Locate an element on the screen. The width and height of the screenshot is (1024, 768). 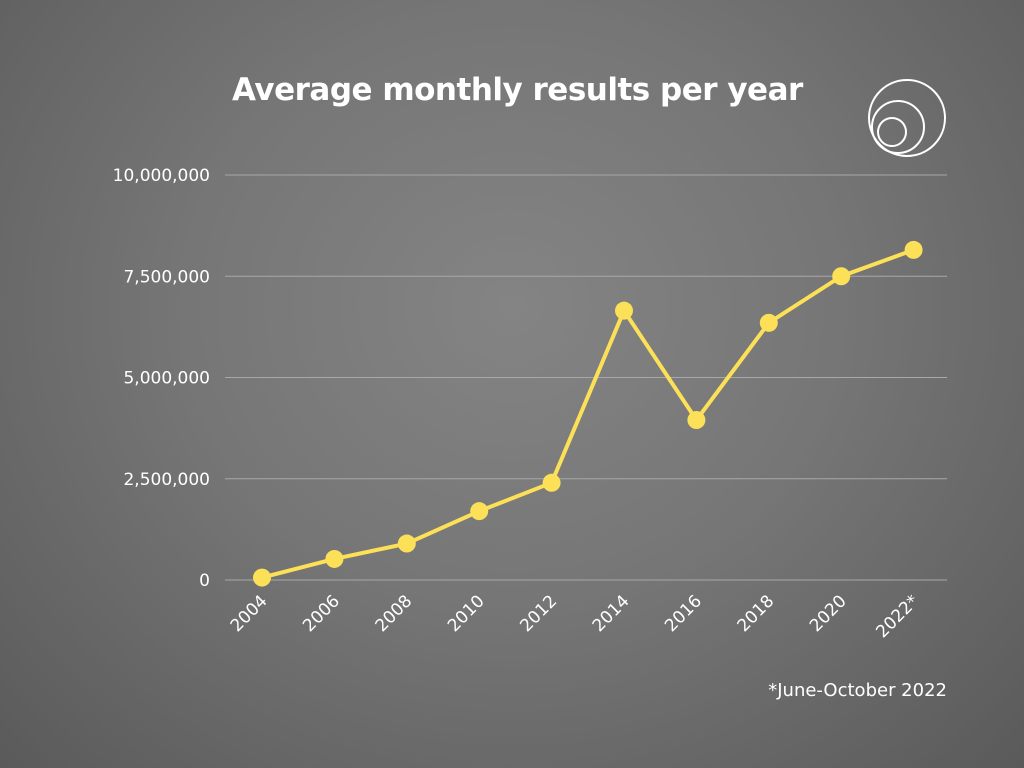
y-tick-label: 0 is located at coordinates (204, 581).